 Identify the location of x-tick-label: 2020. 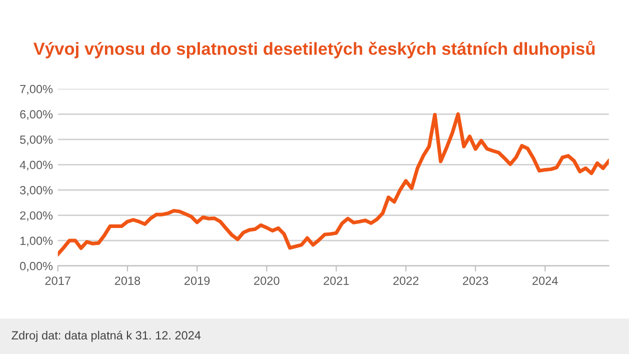
(267, 280).